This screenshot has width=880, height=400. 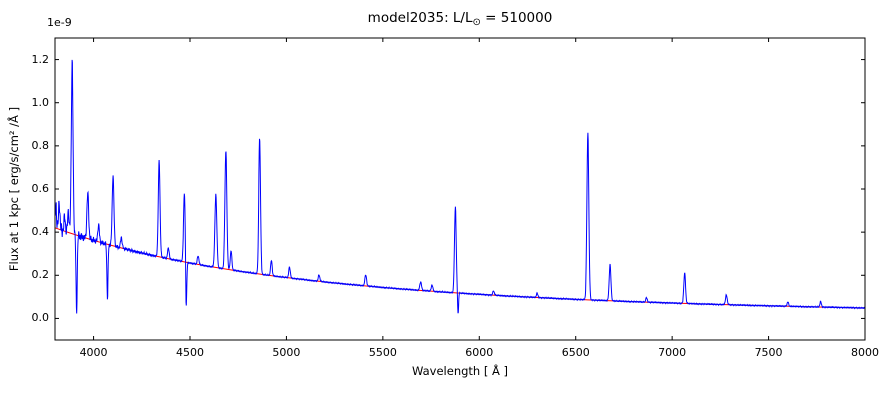 What do you see at coordinates (40, 59) in the screenshot?
I see `y-tick-label: 1.2` at bounding box center [40, 59].